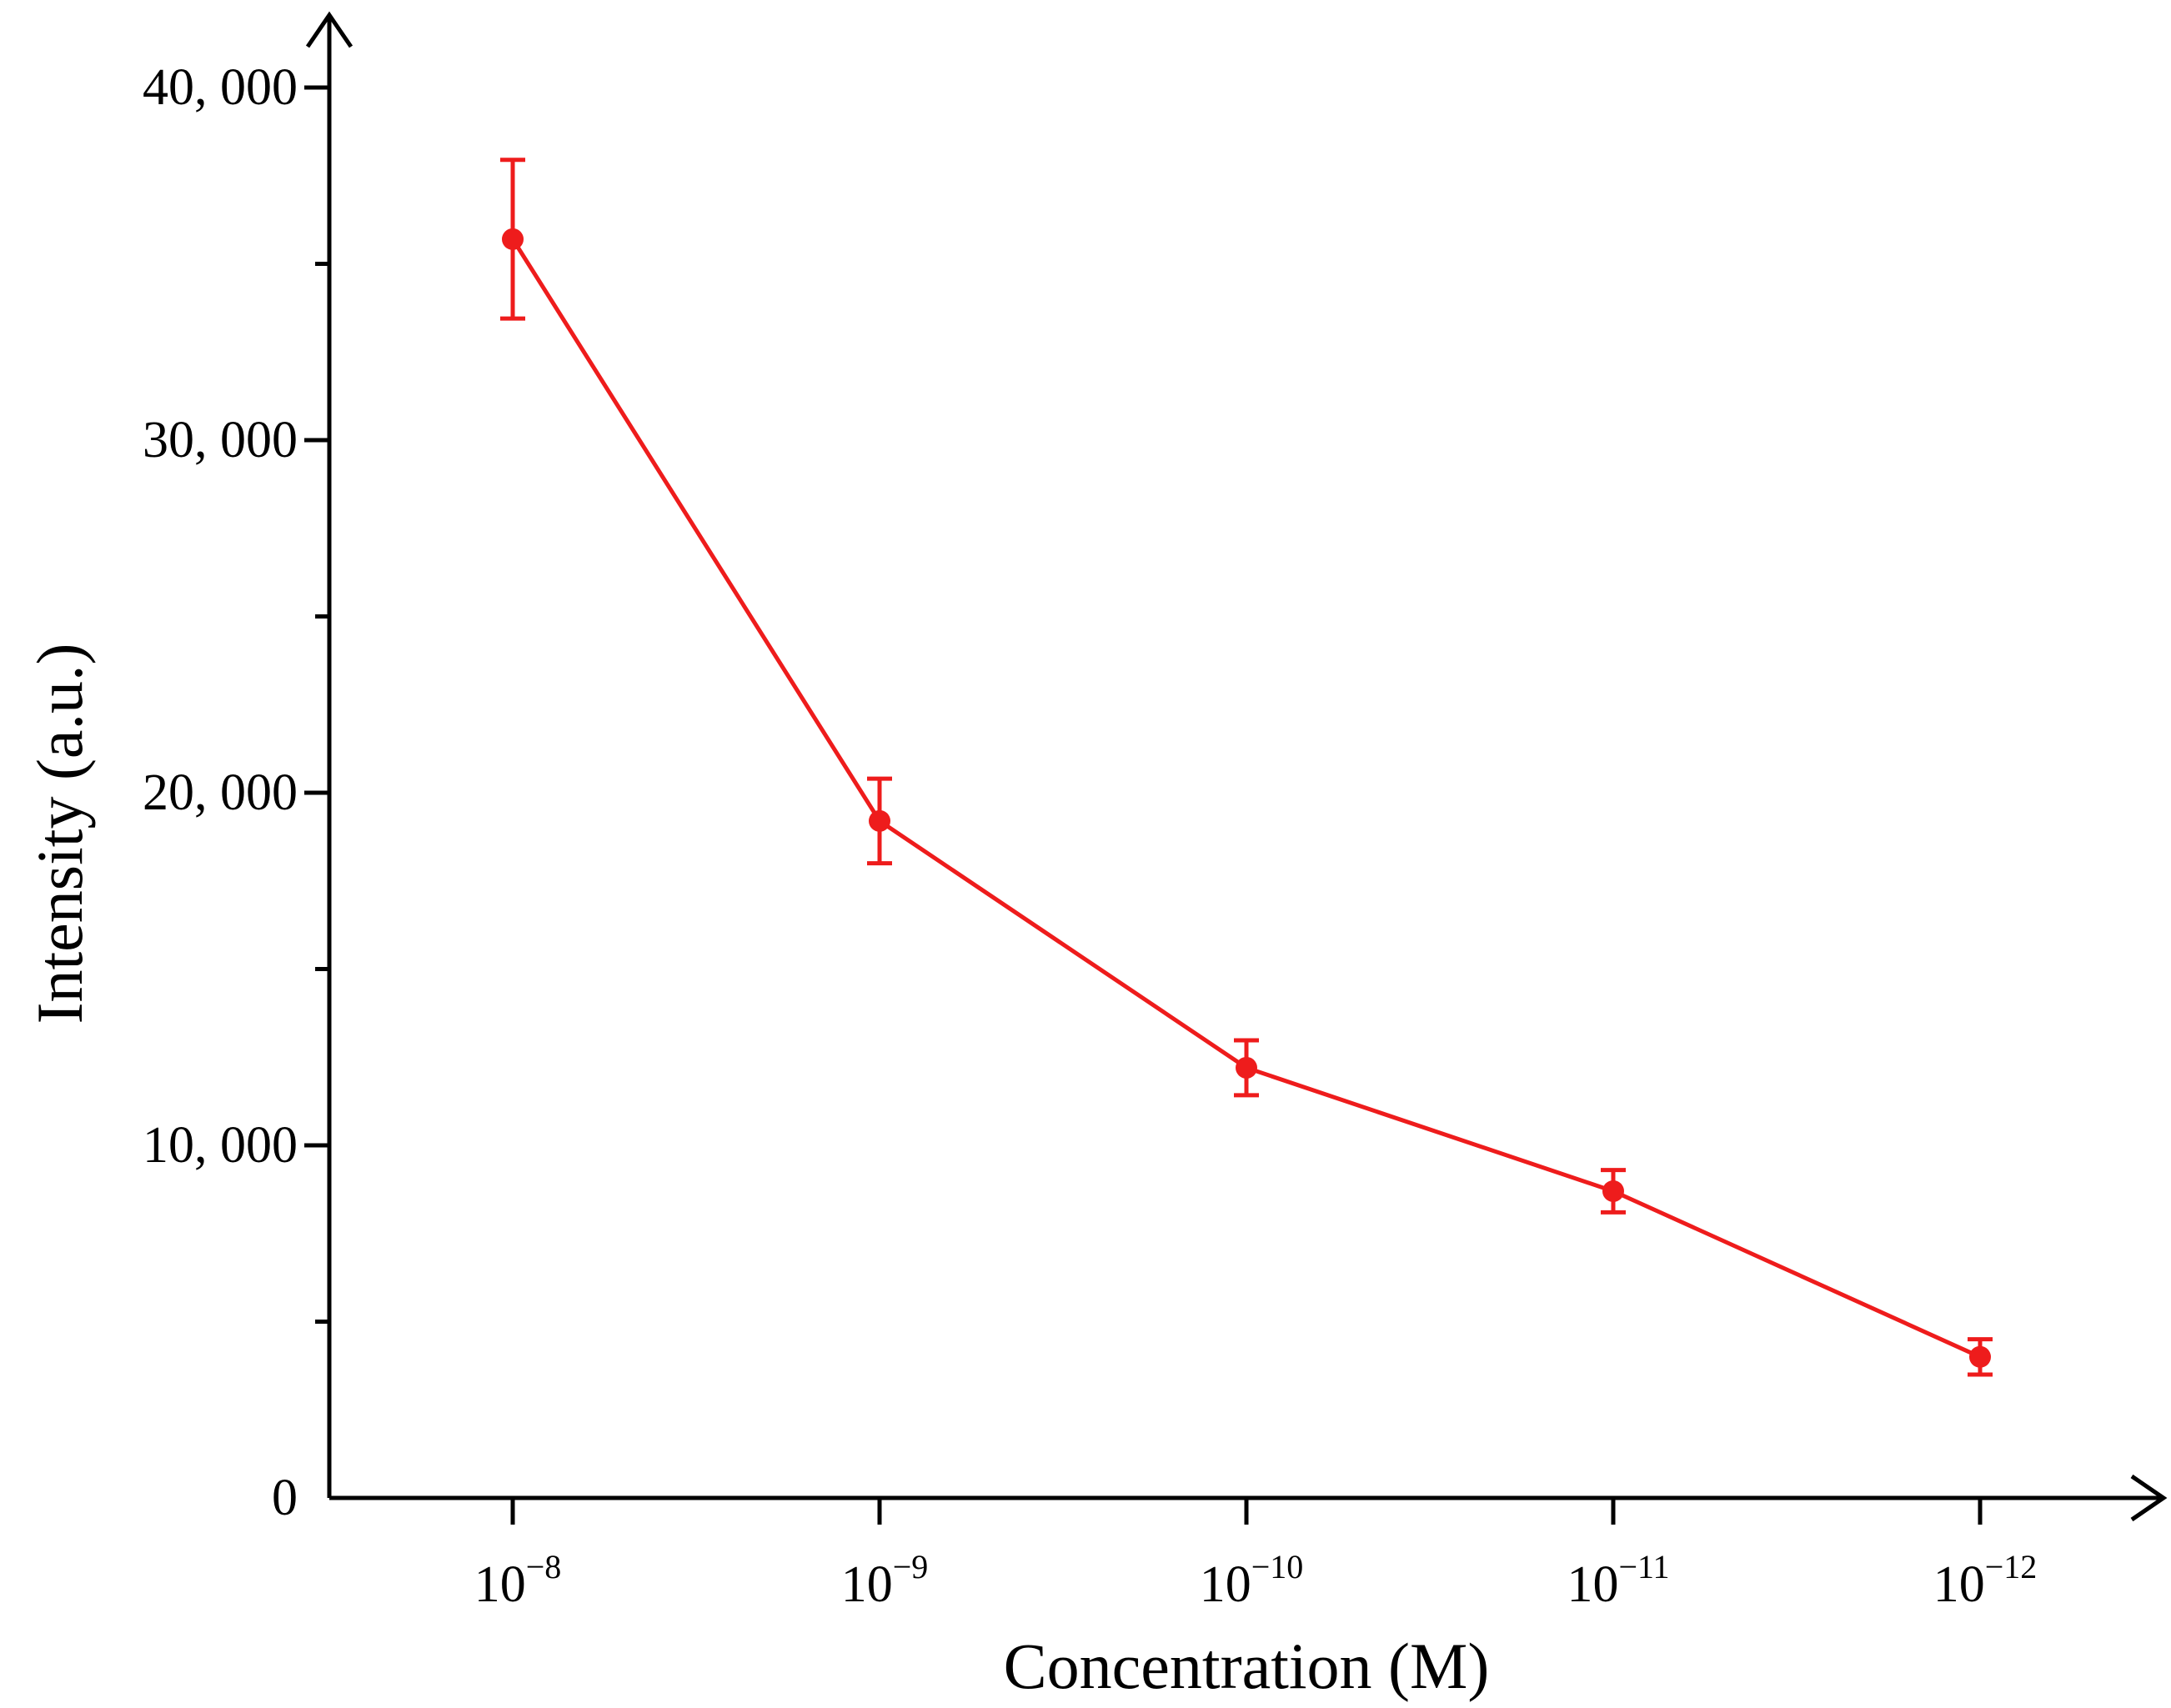 The image size is (2171, 1708). What do you see at coordinates (220, 1145) in the screenshot?
I see `y-tick-label: 10, 000` at bounding box center [220, 1145].